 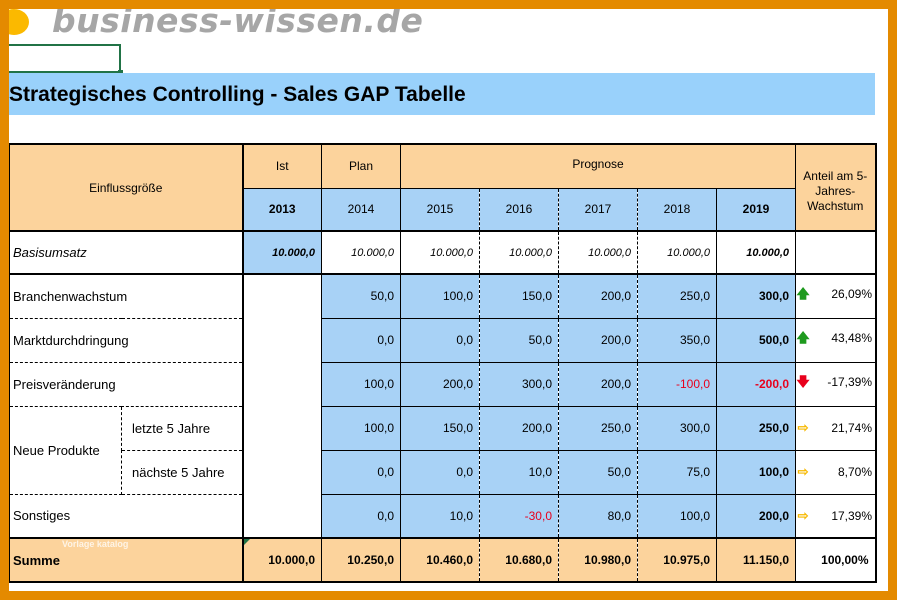 What do you see at coordinates (126, 560) in the screenshot?
I see `row-label-summe: Summe Vorlage katalog` at bounding box center [126, 560].